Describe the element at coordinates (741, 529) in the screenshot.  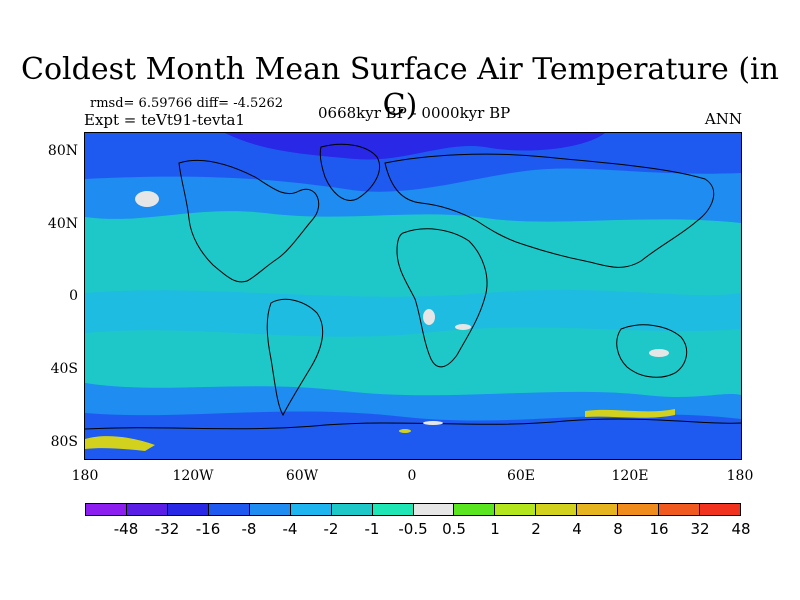
I see `colorbar-label: 48` at that location.